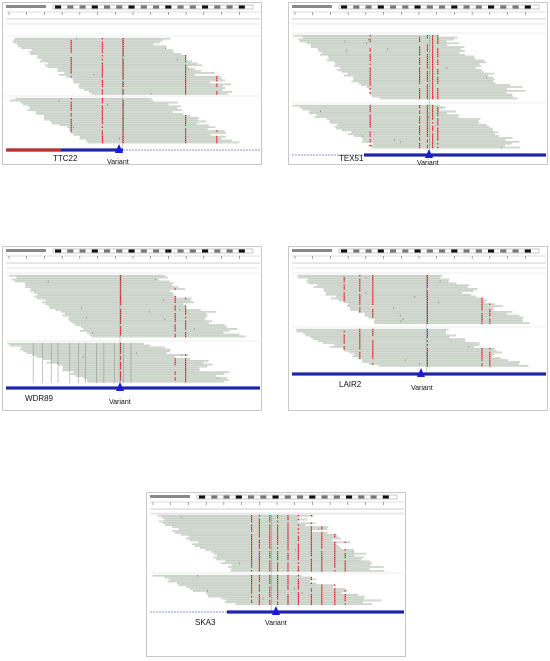 Image resolution: width=550 pixels, height=661 pixels. What do you see at coordinates (26, 6) in the screenshot?
I see `locus-box` at bounding box center [26, 6].